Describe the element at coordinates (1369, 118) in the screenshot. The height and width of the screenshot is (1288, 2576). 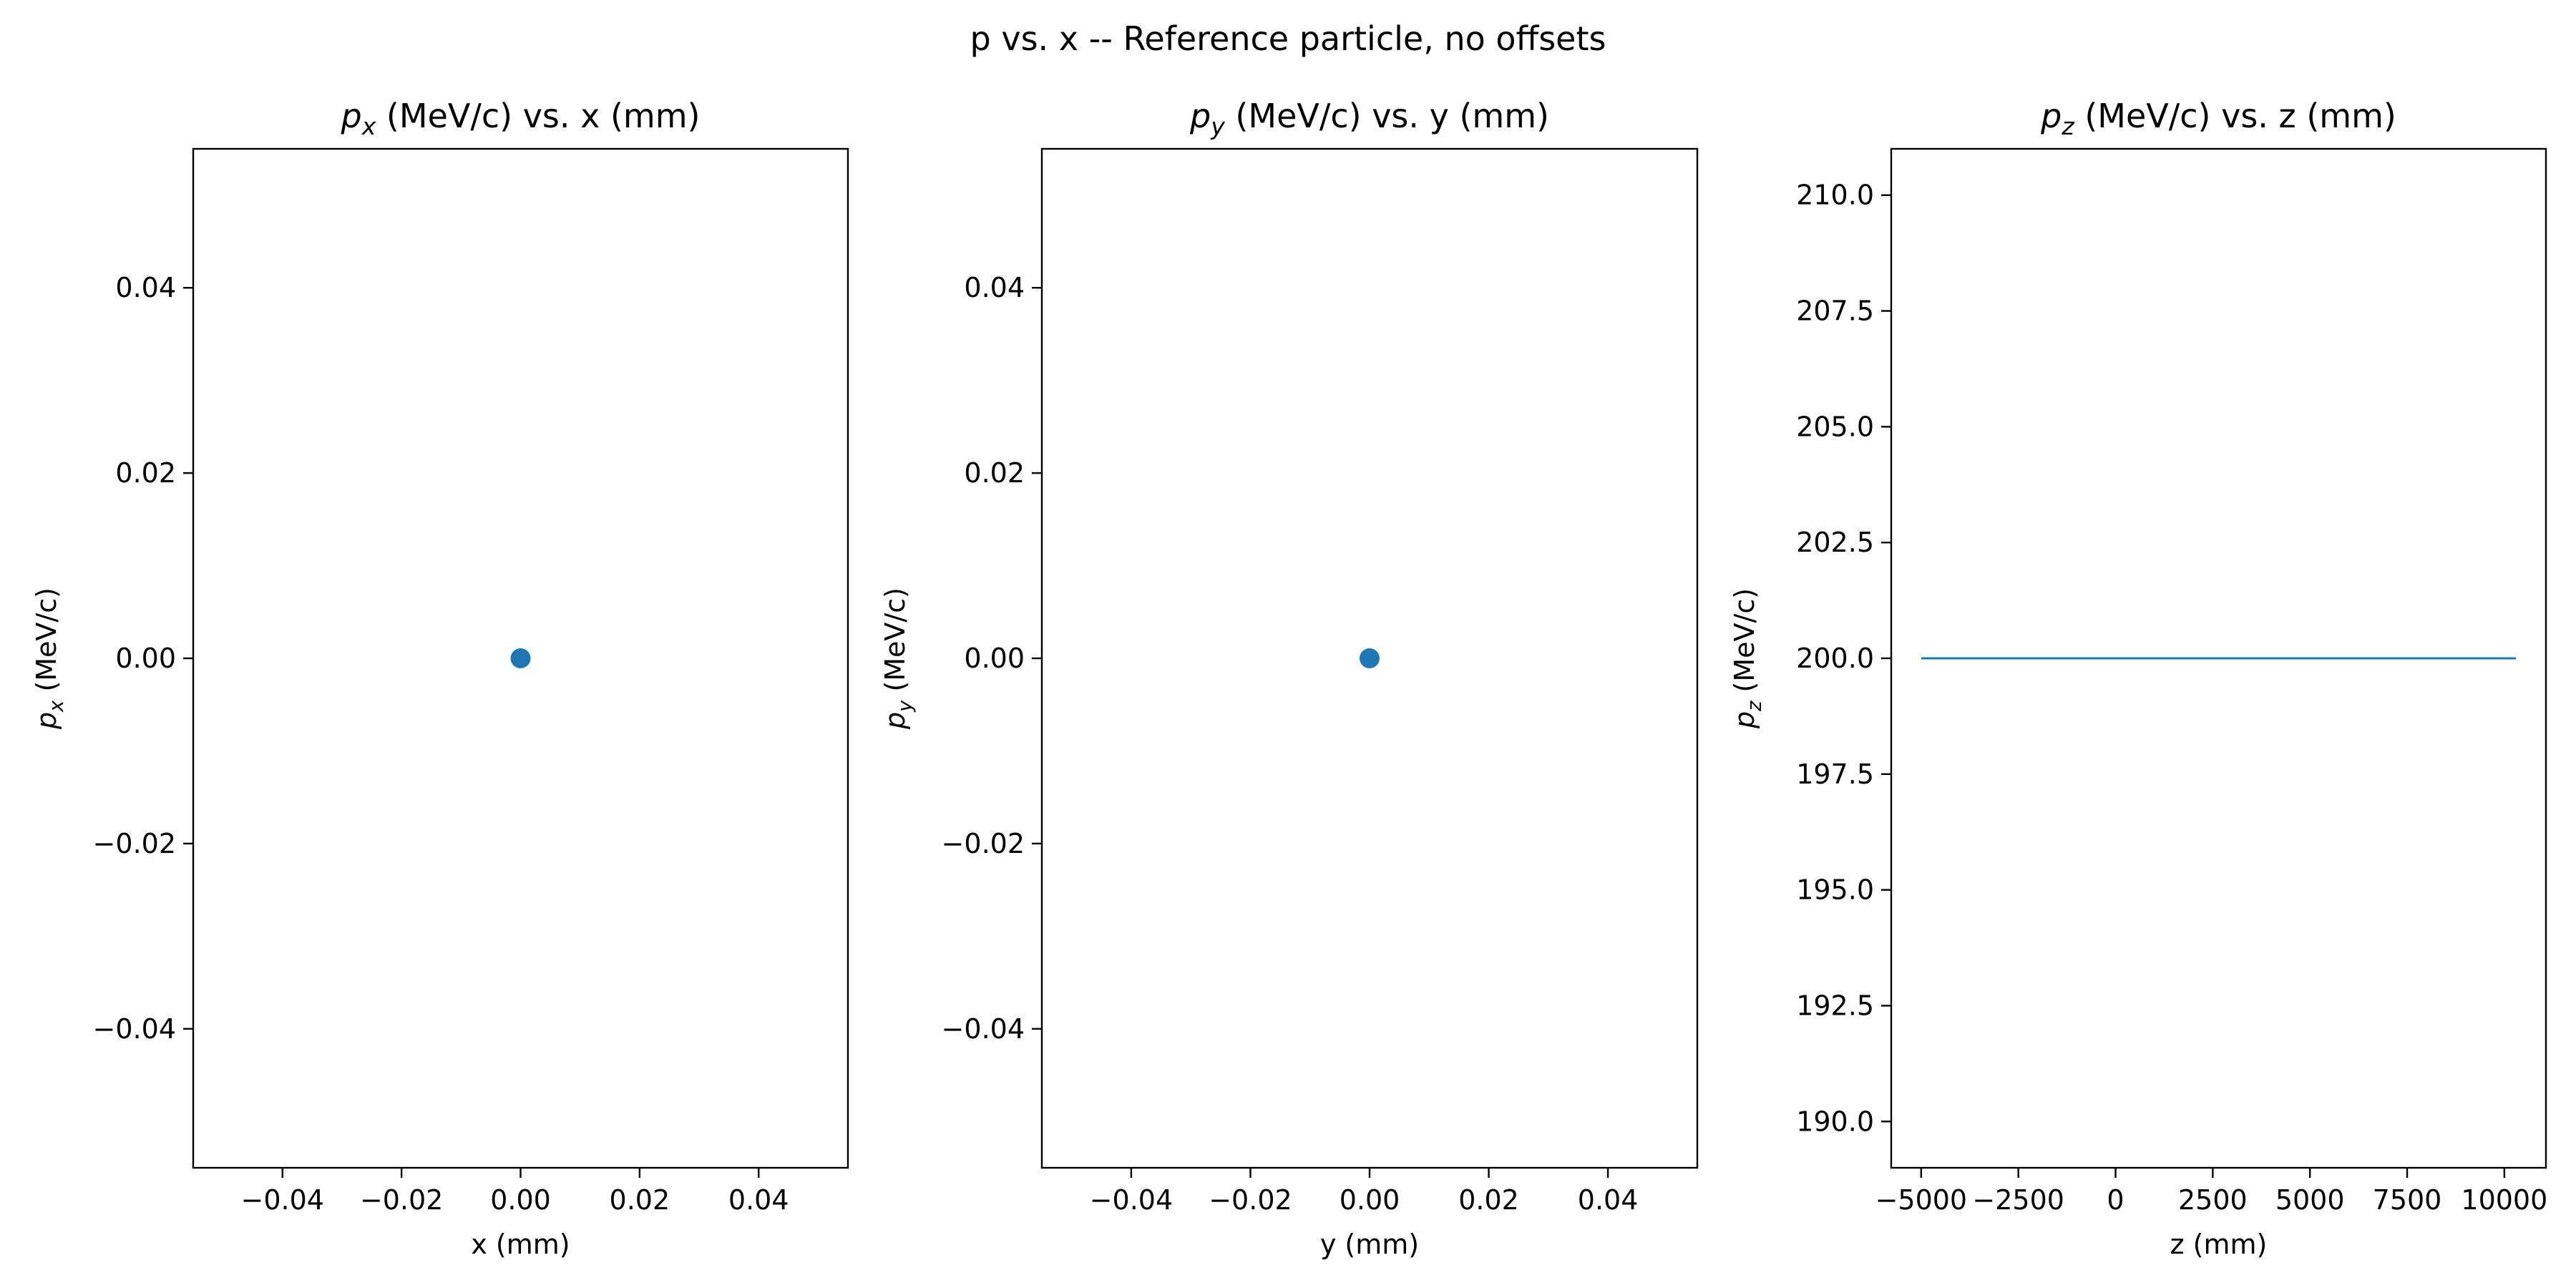
I see `subplot-title: py (MeV/c) vs. y (mm)` at that location.